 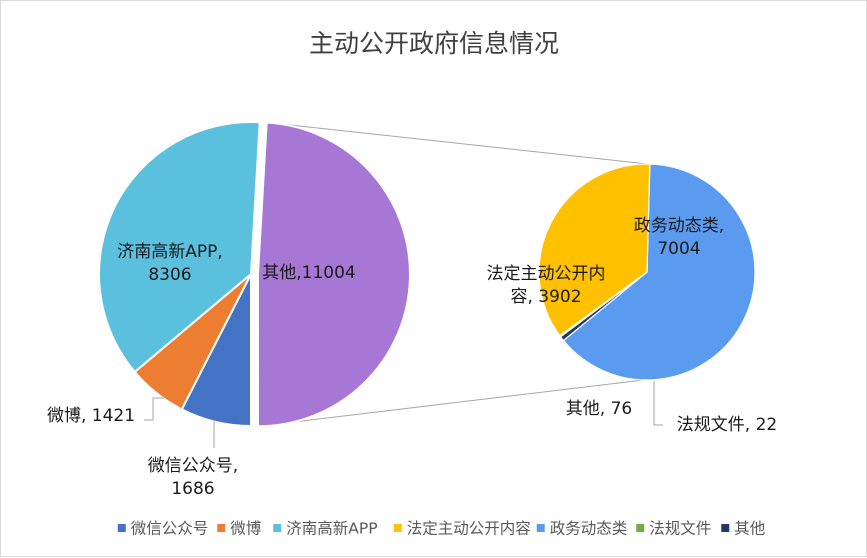 What do you see at coordinates (170, 252) in the screenshot?
I see `main-label-line-济南高新app: 济南高新APP,` at bounding box center [170, 252].